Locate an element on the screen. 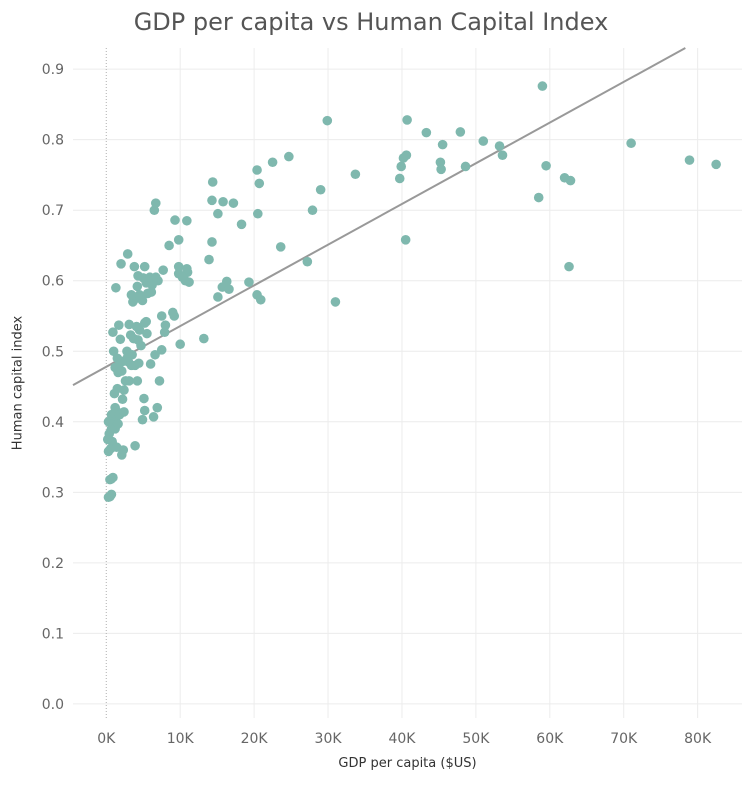  x-tick-label: 50K is located at coordinates (476, 739).